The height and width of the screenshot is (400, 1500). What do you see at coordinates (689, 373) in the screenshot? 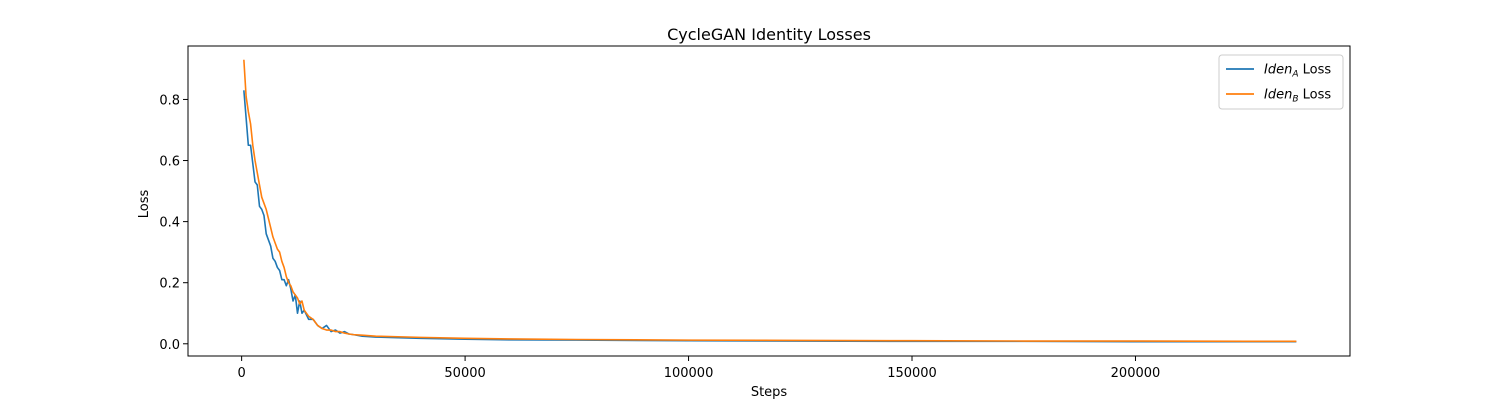
I see `x-tick-label: 100000` at bounding box center [689, 373].